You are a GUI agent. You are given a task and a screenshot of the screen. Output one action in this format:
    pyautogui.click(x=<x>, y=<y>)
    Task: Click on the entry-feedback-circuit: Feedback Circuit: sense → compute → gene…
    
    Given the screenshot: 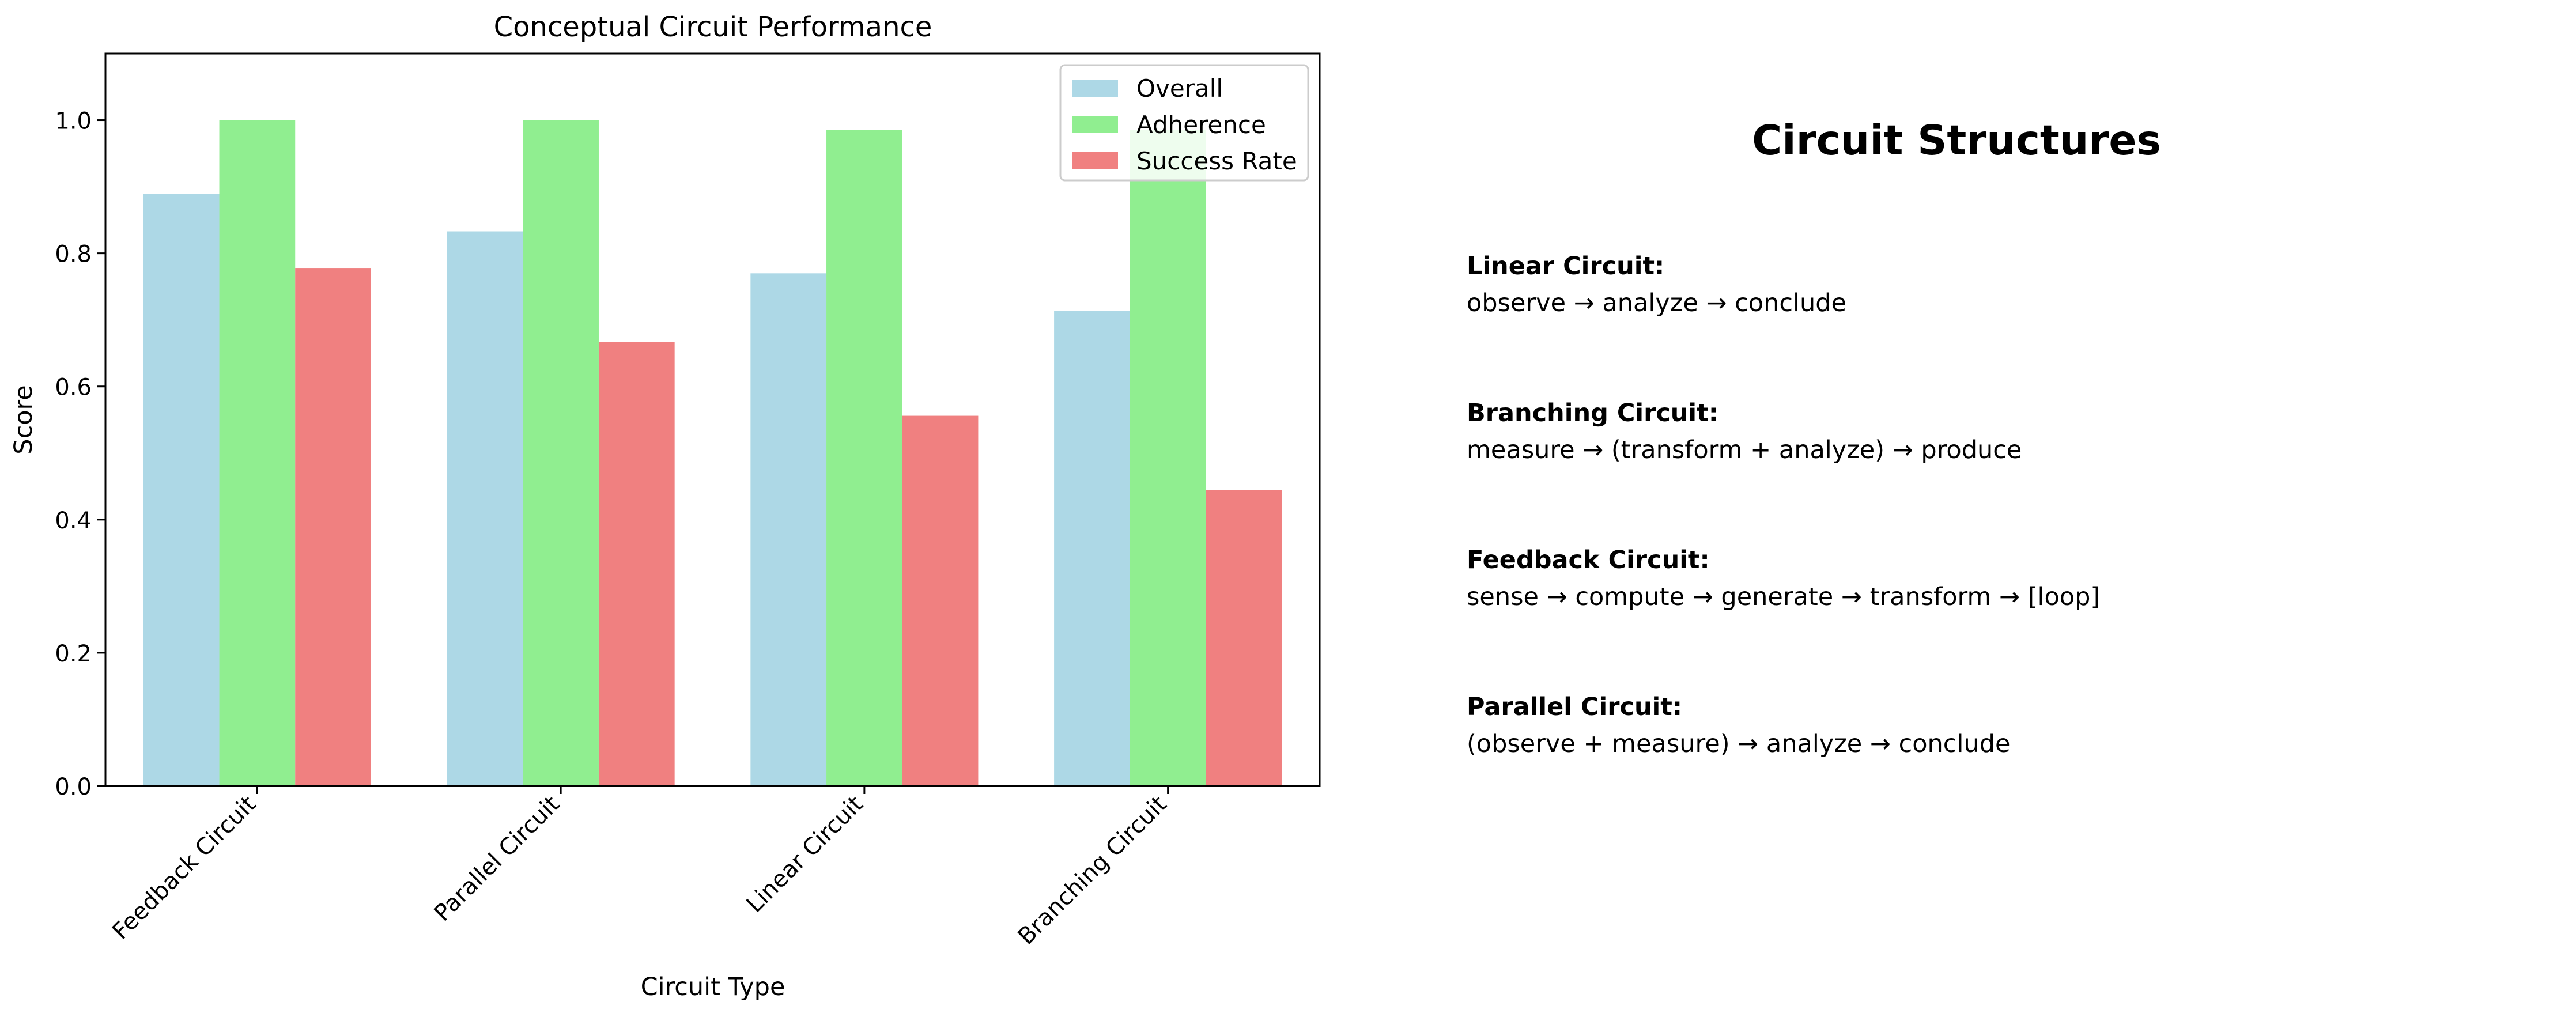 What is the action you would take?
    pyautogui.click(x=1985, y=578)
    